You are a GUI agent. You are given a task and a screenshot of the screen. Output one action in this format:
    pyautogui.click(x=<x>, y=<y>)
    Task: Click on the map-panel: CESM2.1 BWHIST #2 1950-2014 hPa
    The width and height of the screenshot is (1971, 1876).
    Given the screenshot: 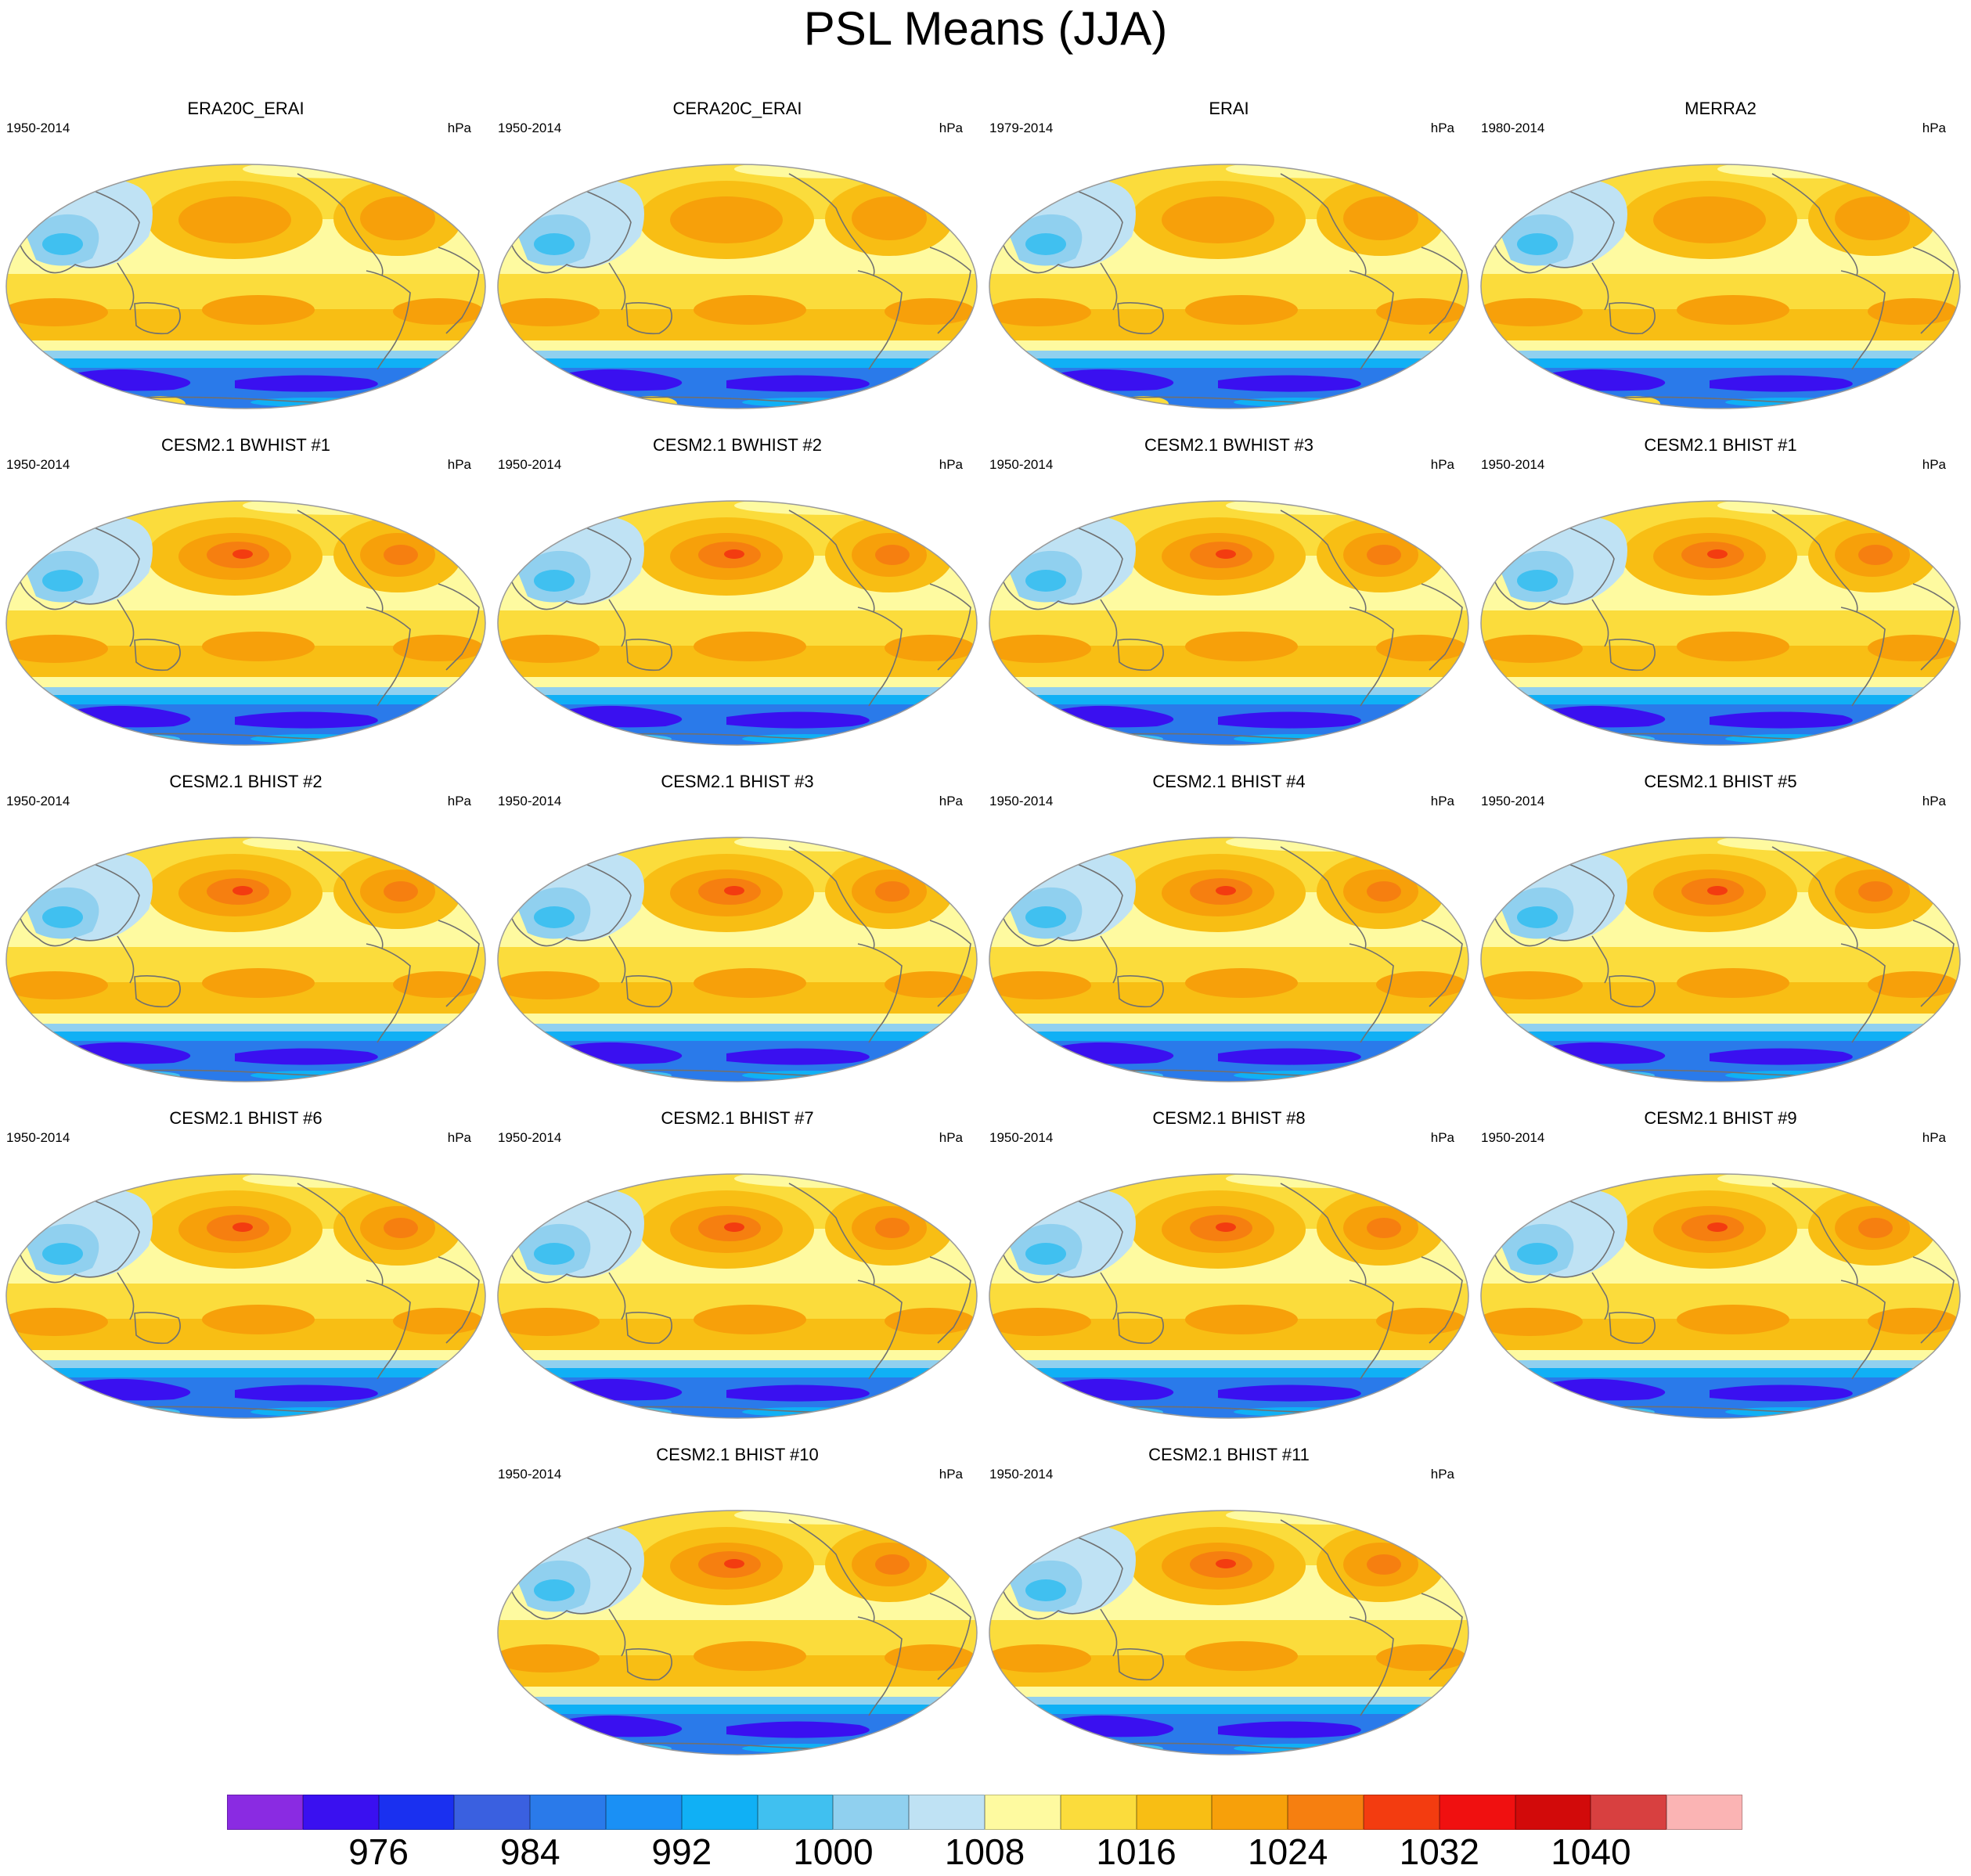 What is the action you would take?
    pyautogui.click(x=738, y=599)
    